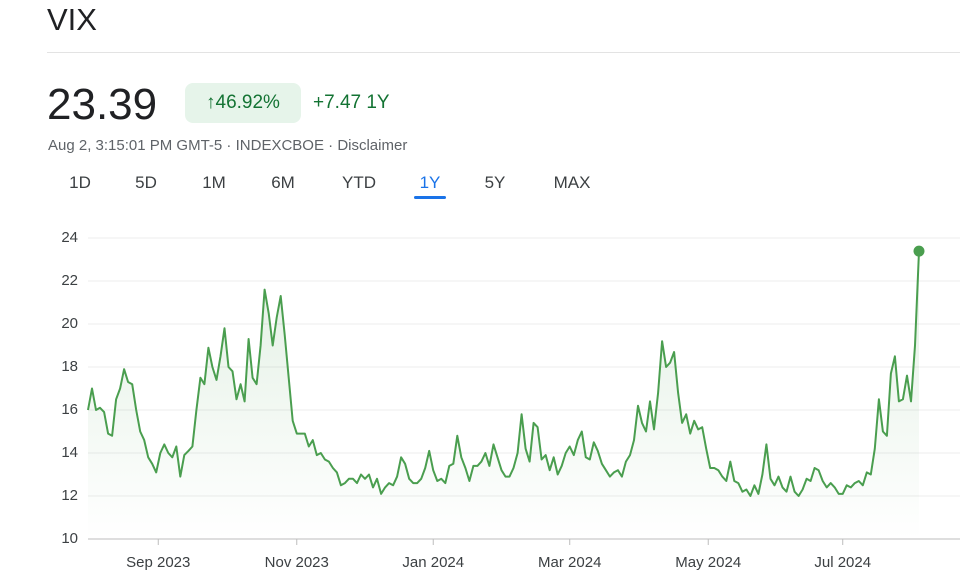 This screenshot has height=585, width=960. I want to click on range-tab: MAX, so click(572, 182).